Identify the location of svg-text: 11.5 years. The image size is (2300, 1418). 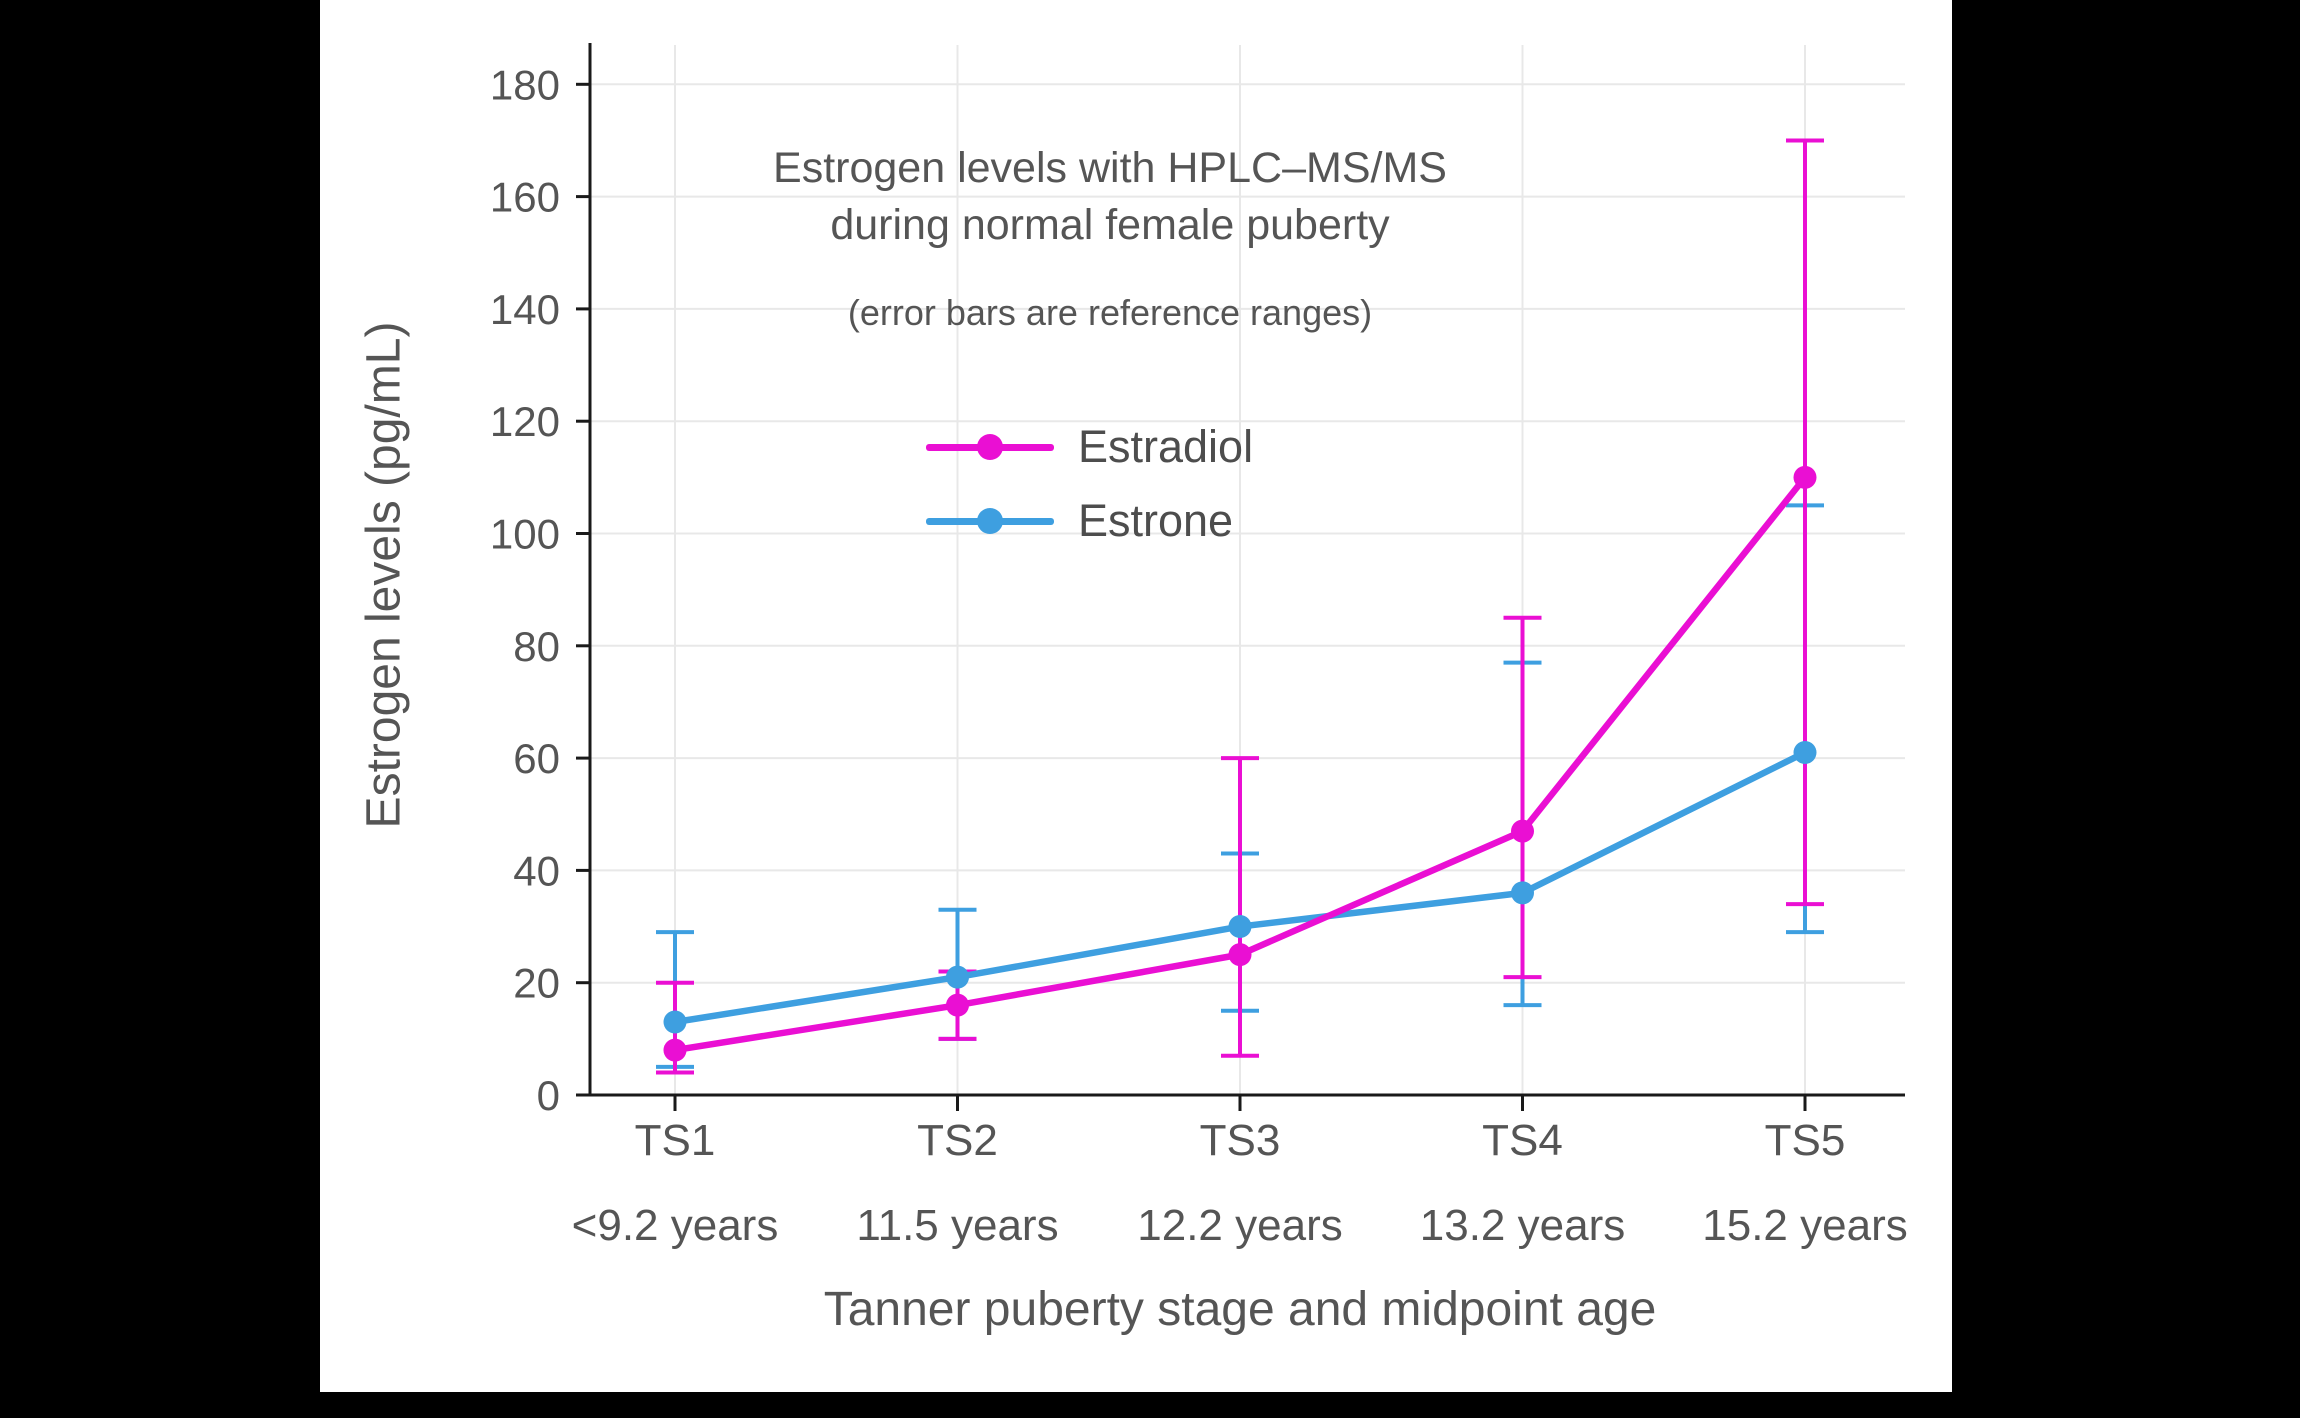
(957, 1225).